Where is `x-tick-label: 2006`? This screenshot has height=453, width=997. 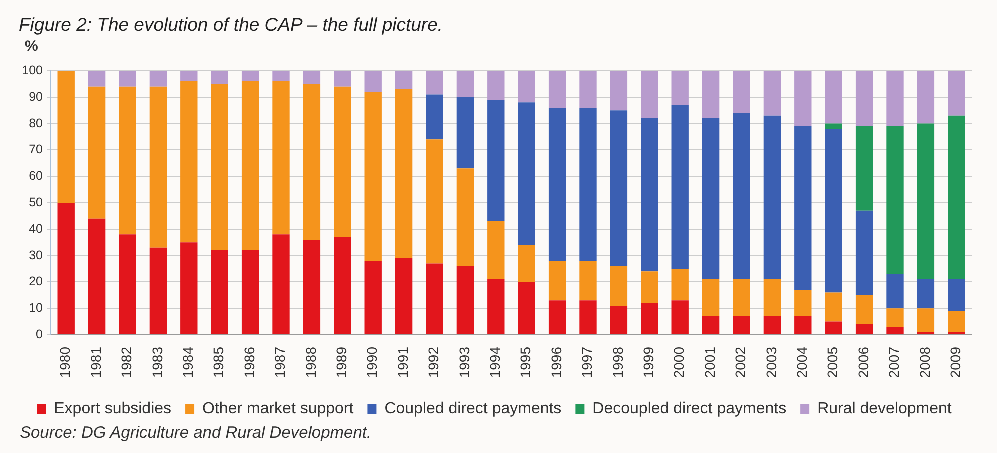 x-tick-label: 2006 is located at coordinates (863, 362).